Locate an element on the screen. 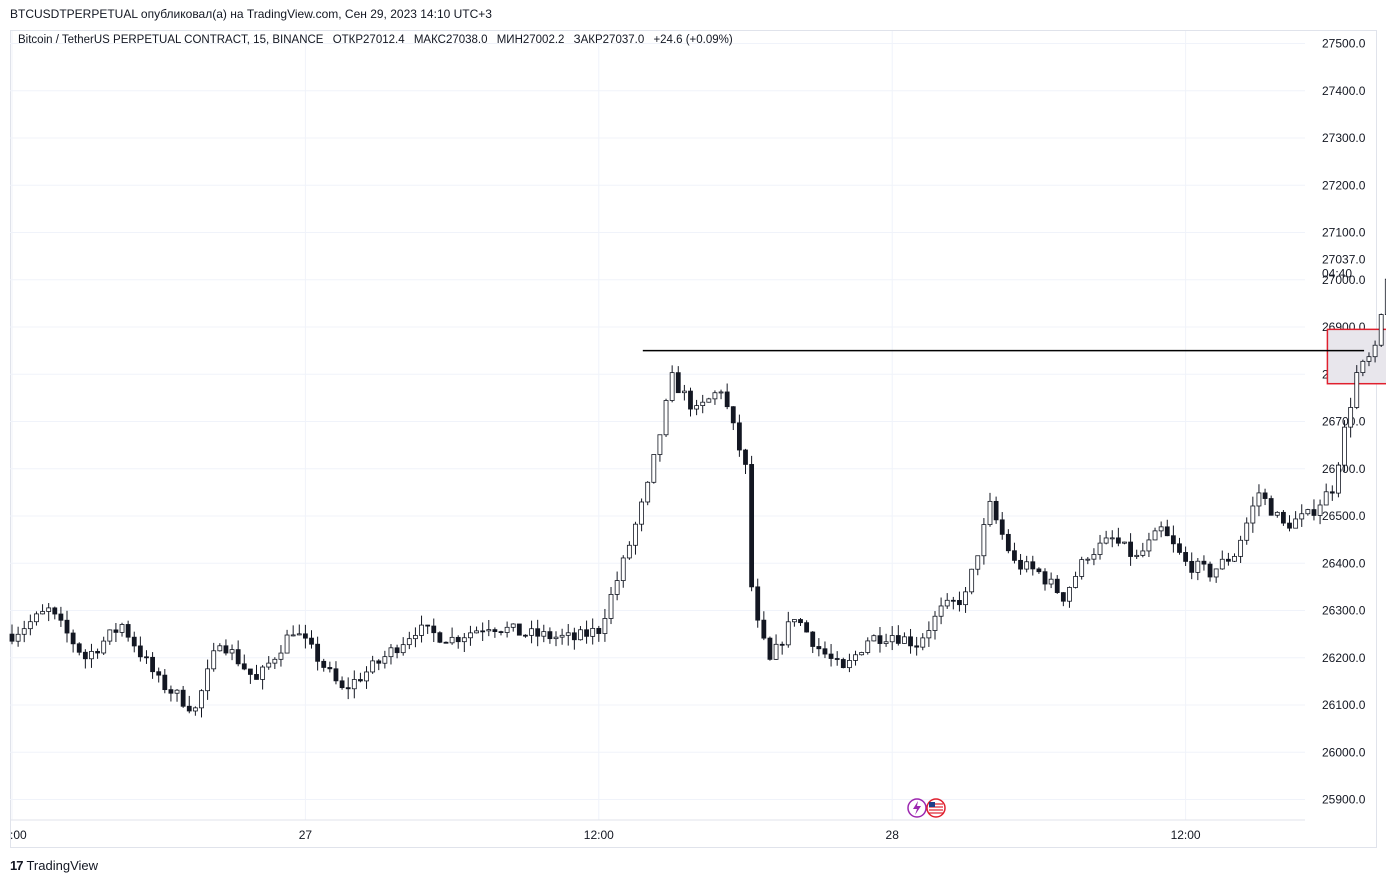 The image size is (1386, 884). us-flag-icon is located at coordinates (936, 808).